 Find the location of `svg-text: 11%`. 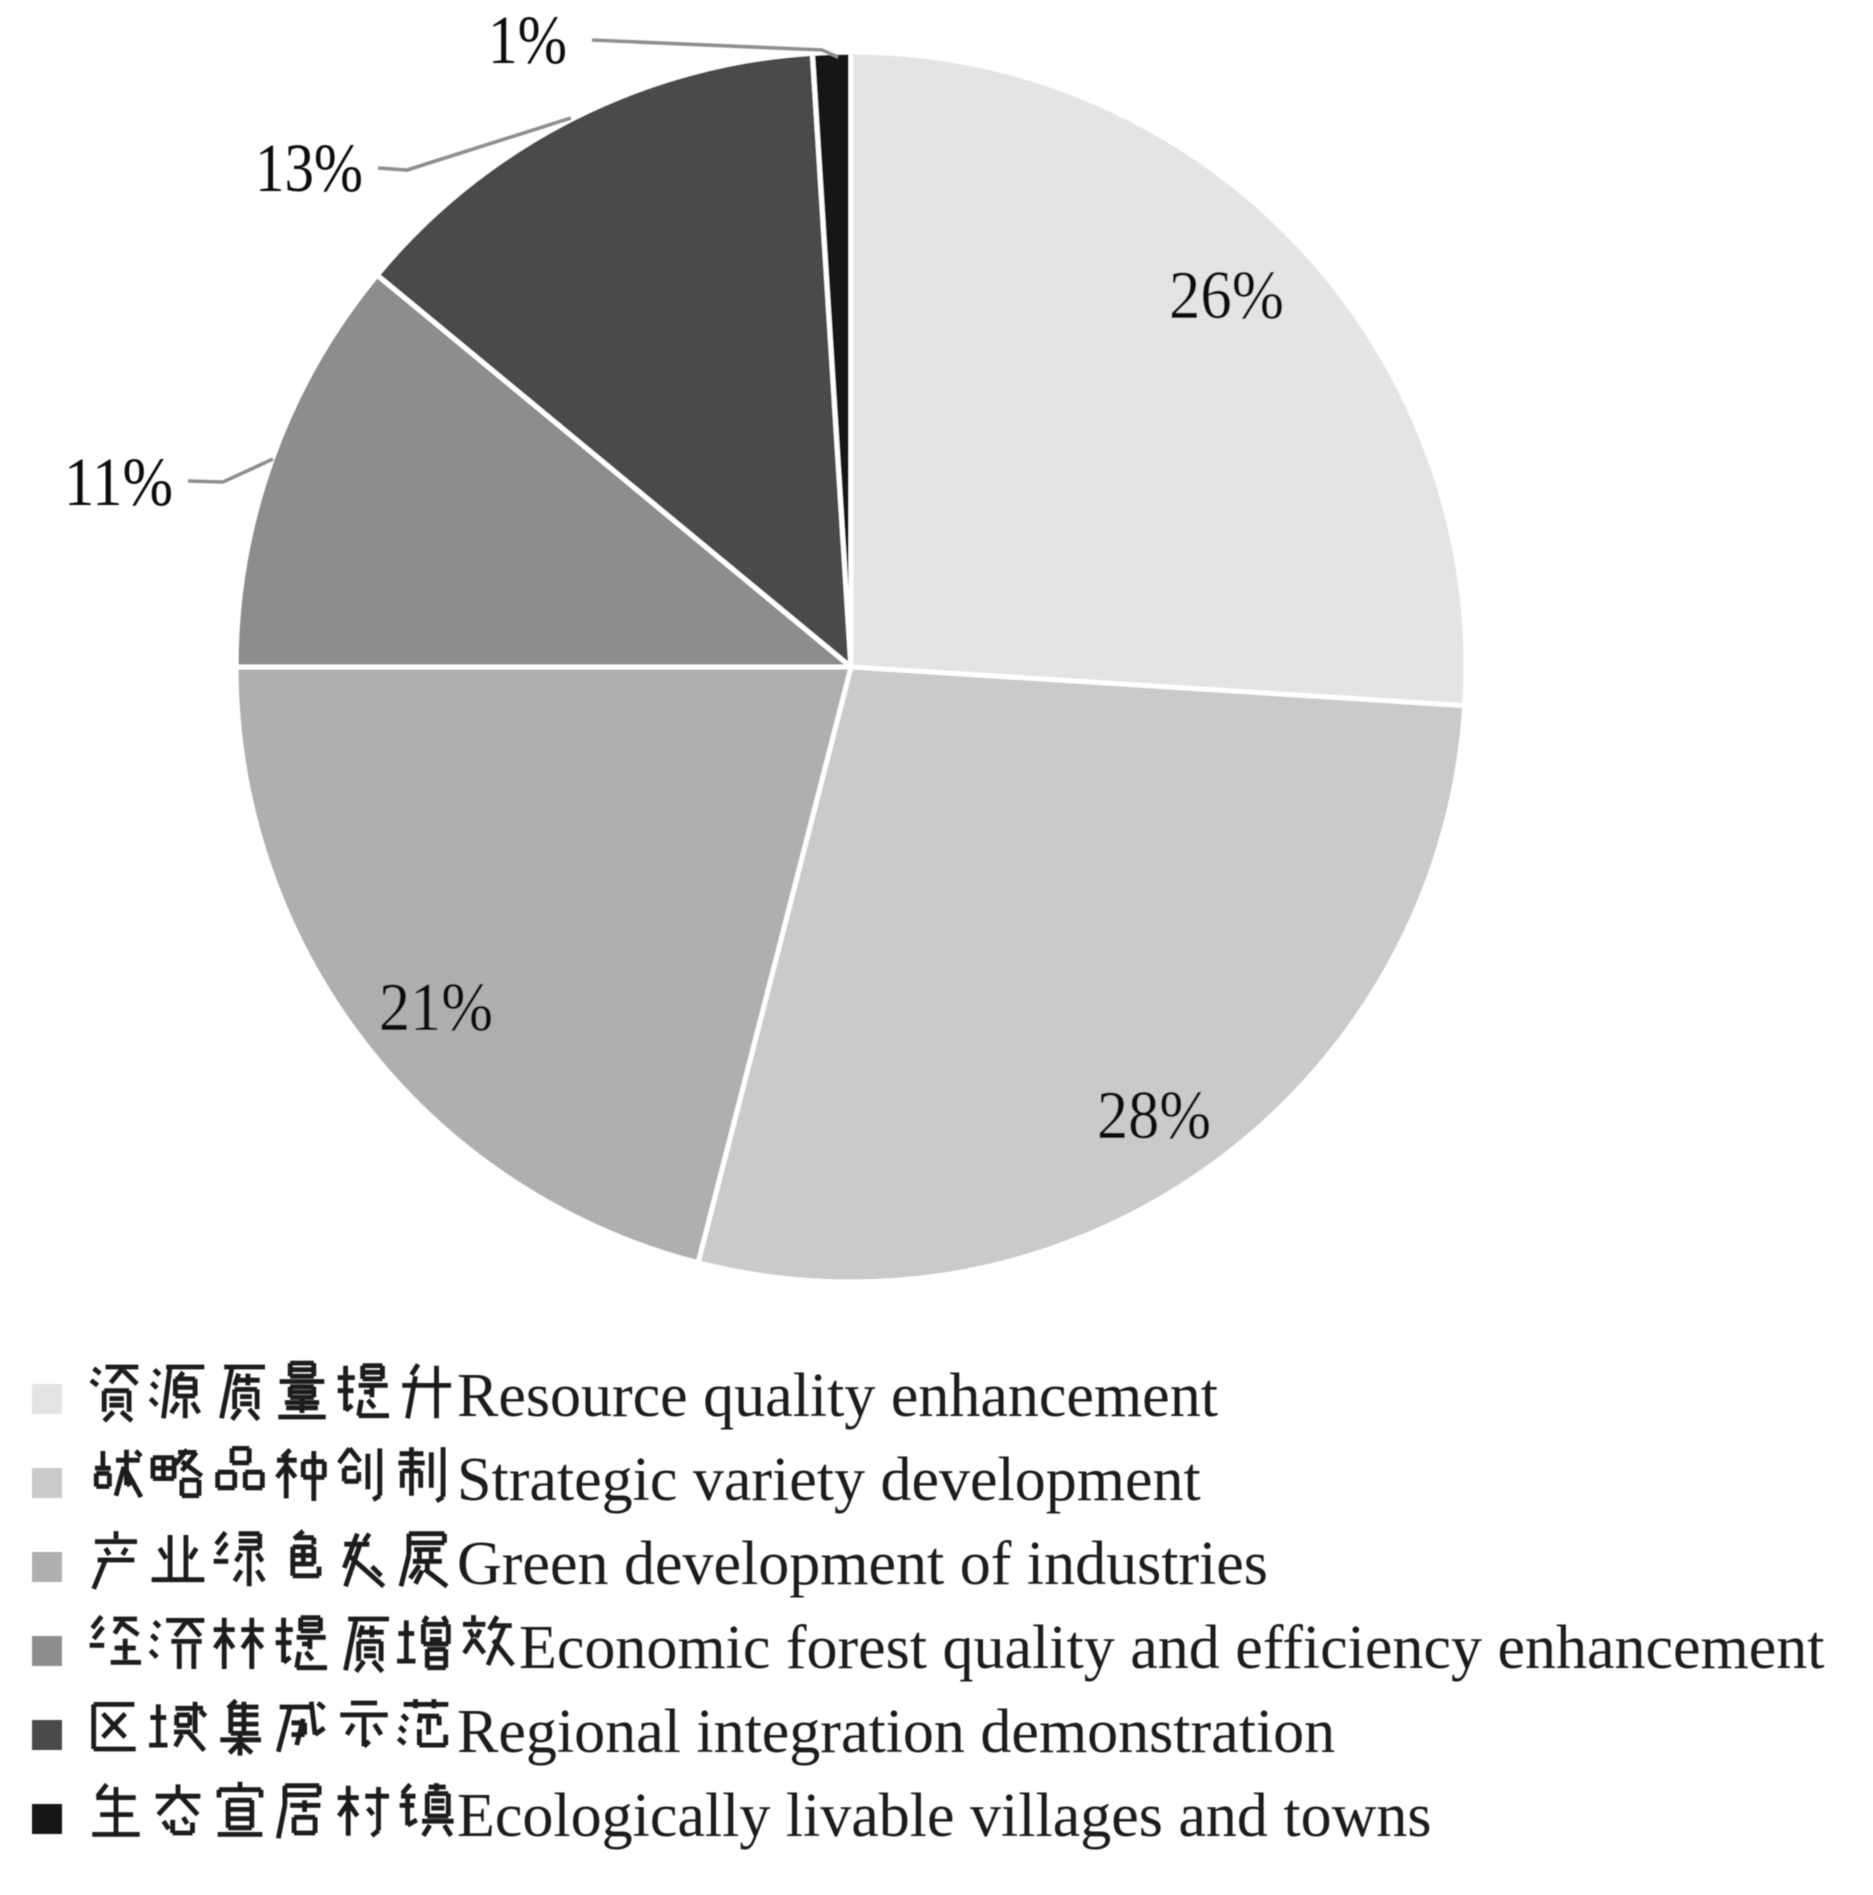

svg-text: 11% is located at coordinates (118, 482).